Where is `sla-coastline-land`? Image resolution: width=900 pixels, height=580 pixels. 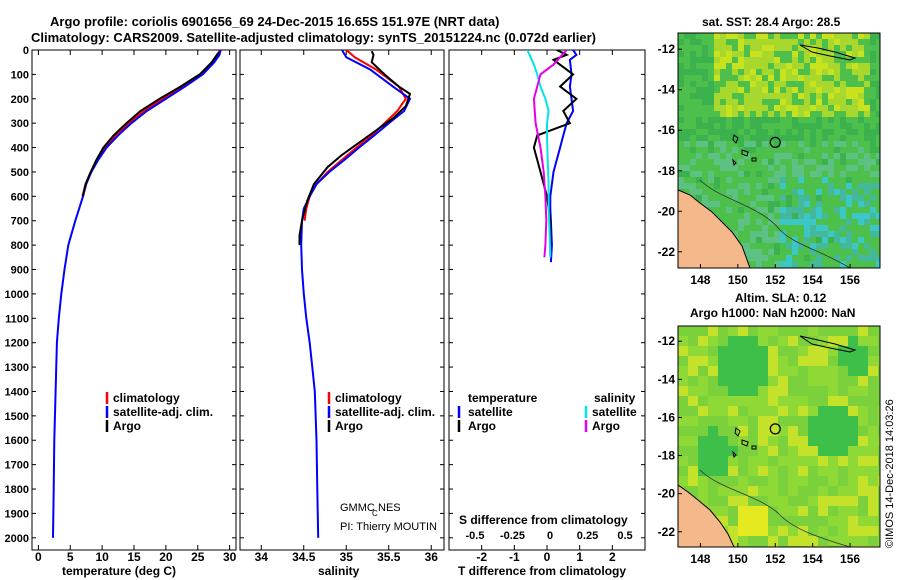
sla-coastline-land is located at coordinates (706, 515).